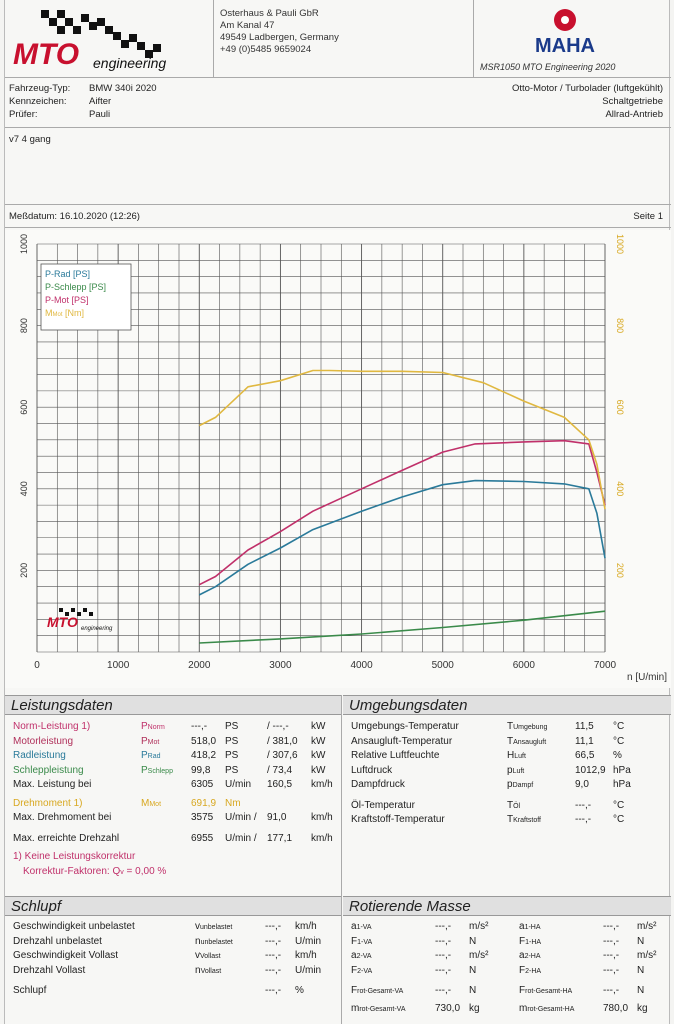 Image resolution: width=674 pixels, height=1024 pixels. I want to click on schlupf-value: ---,-, so click(273, 970).